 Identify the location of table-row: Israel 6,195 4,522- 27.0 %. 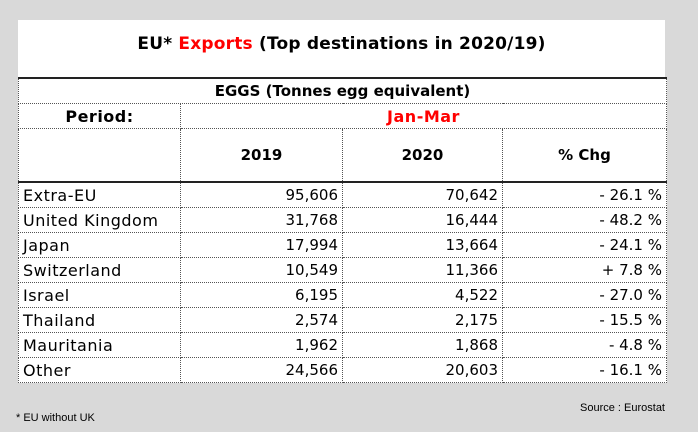
(342, 295).